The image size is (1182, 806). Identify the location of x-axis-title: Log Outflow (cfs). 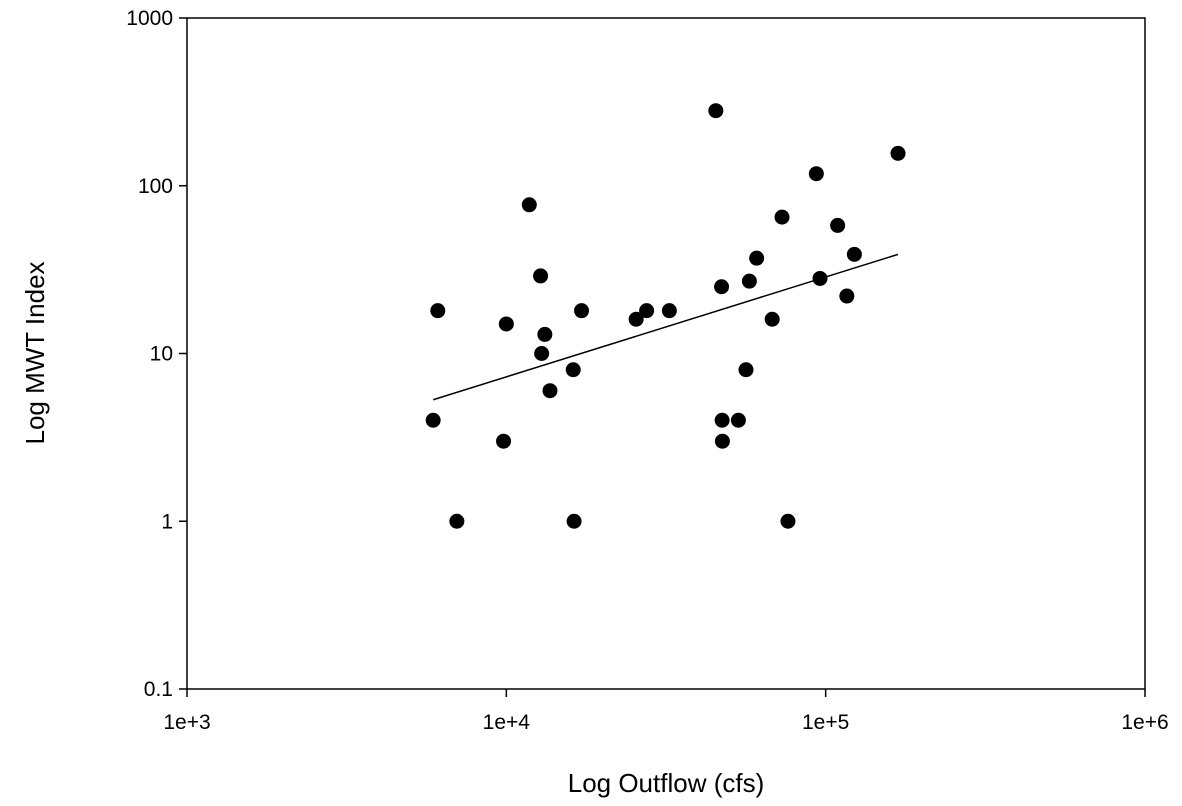
(666, 783).